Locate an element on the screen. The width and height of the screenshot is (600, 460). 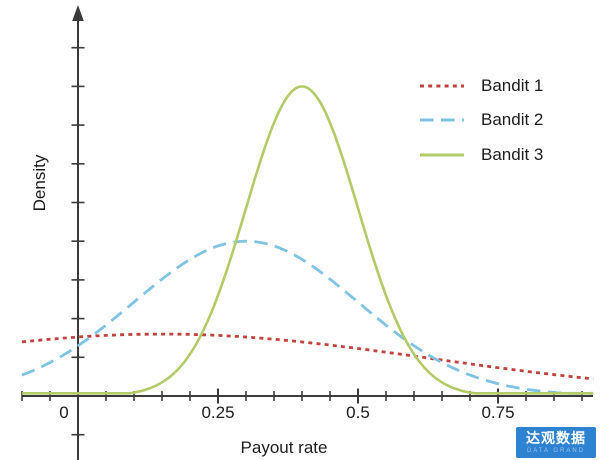
legend-label-bandit-3: Bandit 3 is located at coordinates (512, 154).